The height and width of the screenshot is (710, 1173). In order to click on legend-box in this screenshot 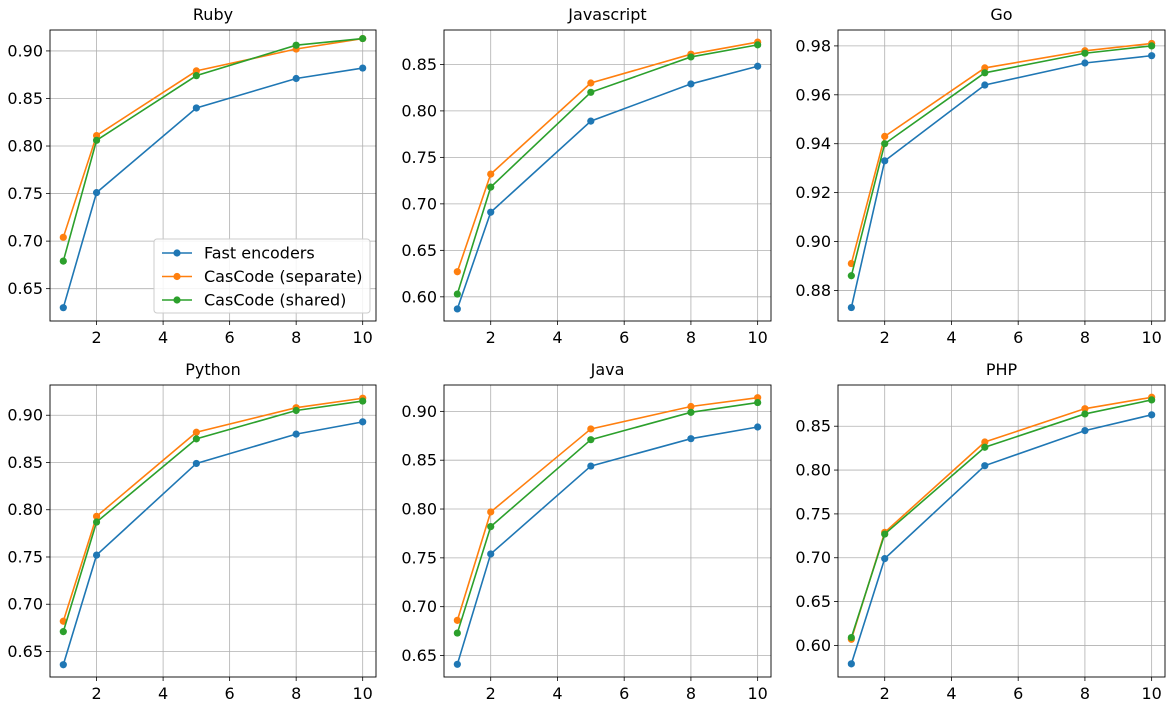, I will do `click(262, 276)`.